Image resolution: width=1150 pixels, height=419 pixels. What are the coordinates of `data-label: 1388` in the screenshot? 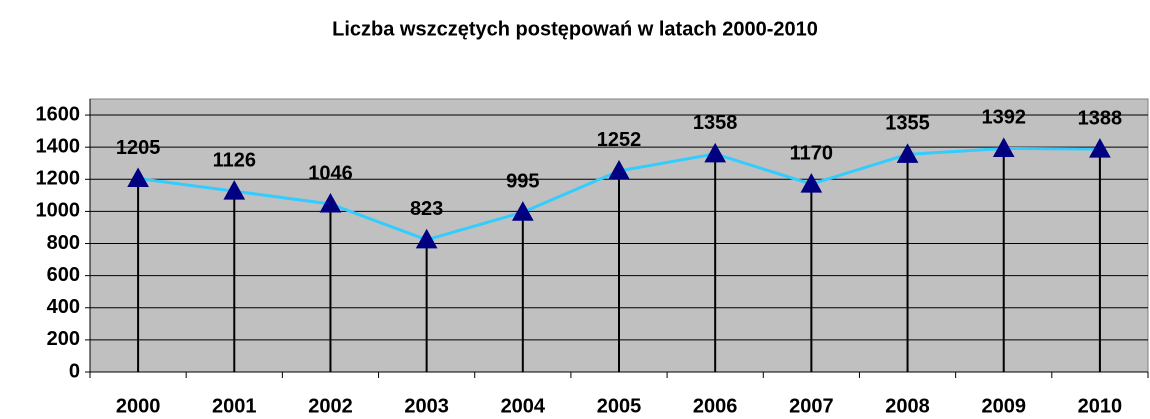 It's located at (1100, 118).